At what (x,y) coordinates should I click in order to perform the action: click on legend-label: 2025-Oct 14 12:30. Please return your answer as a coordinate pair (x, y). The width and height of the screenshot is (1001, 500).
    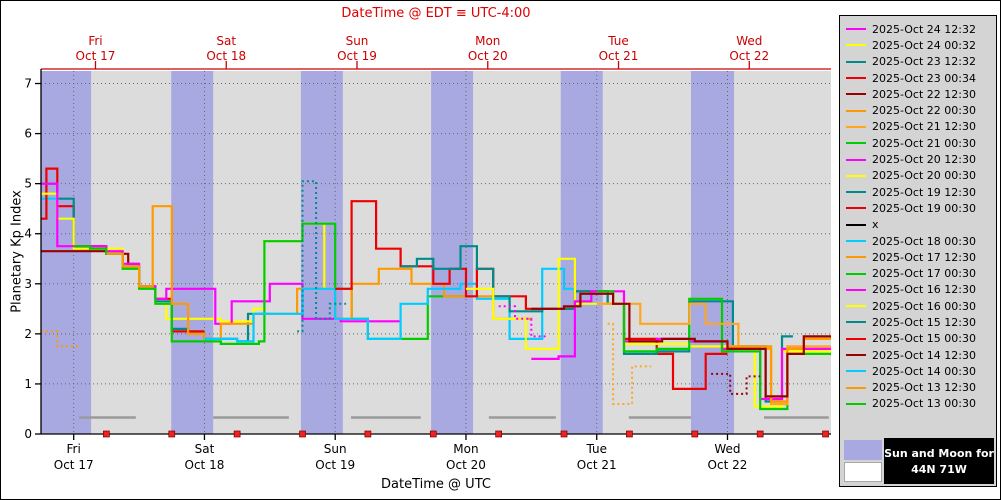
    Looking at the image, I should click on (924, 355).